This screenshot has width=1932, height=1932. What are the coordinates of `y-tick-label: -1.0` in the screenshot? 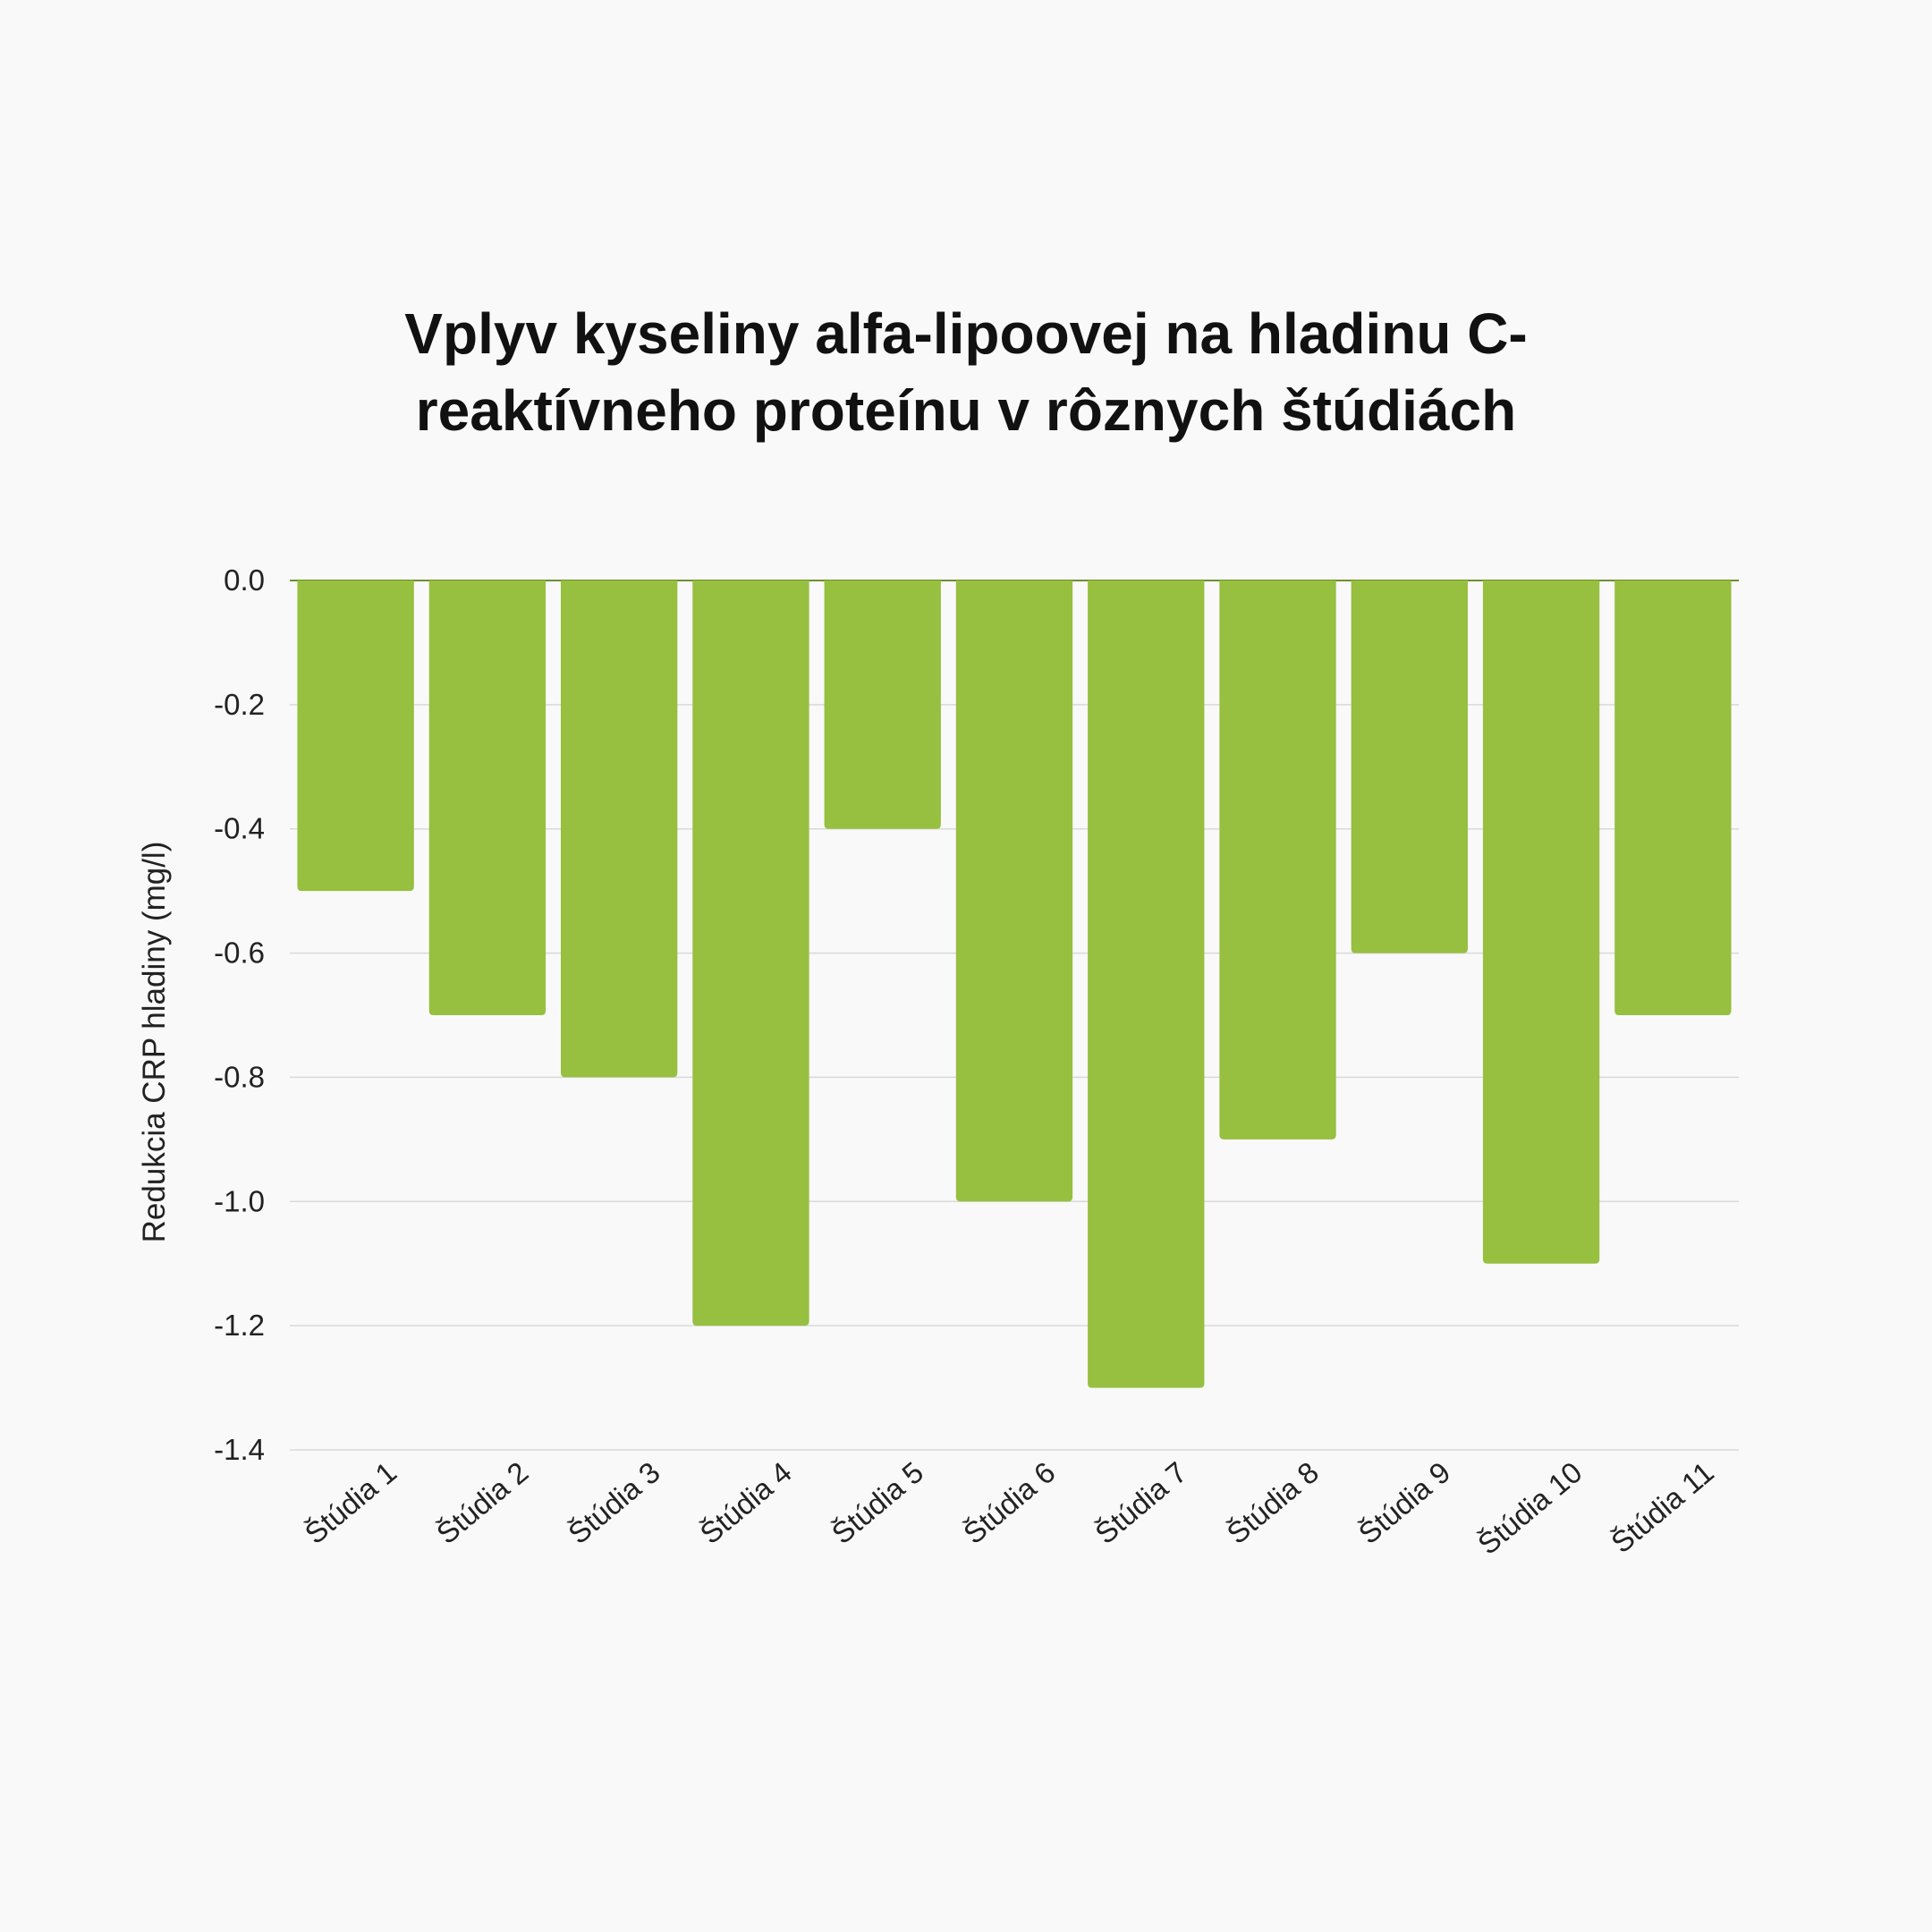 It's located at (239, 1200).